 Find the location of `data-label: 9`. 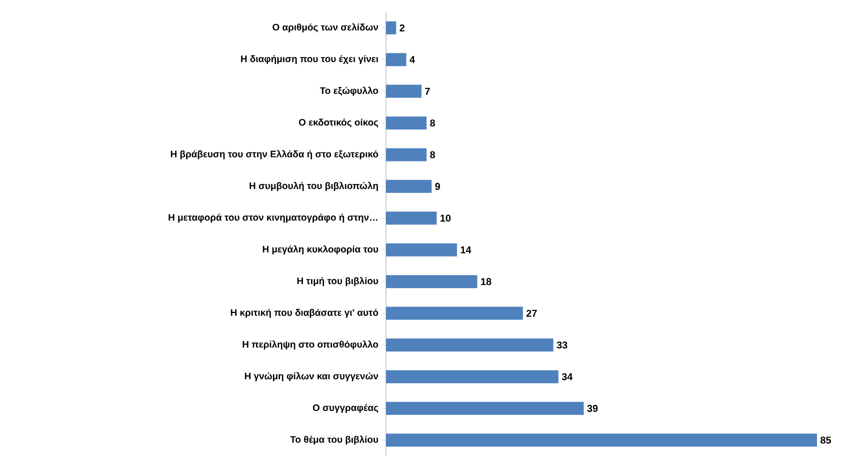

data-label: 9 is located at coordinates (437, 186).